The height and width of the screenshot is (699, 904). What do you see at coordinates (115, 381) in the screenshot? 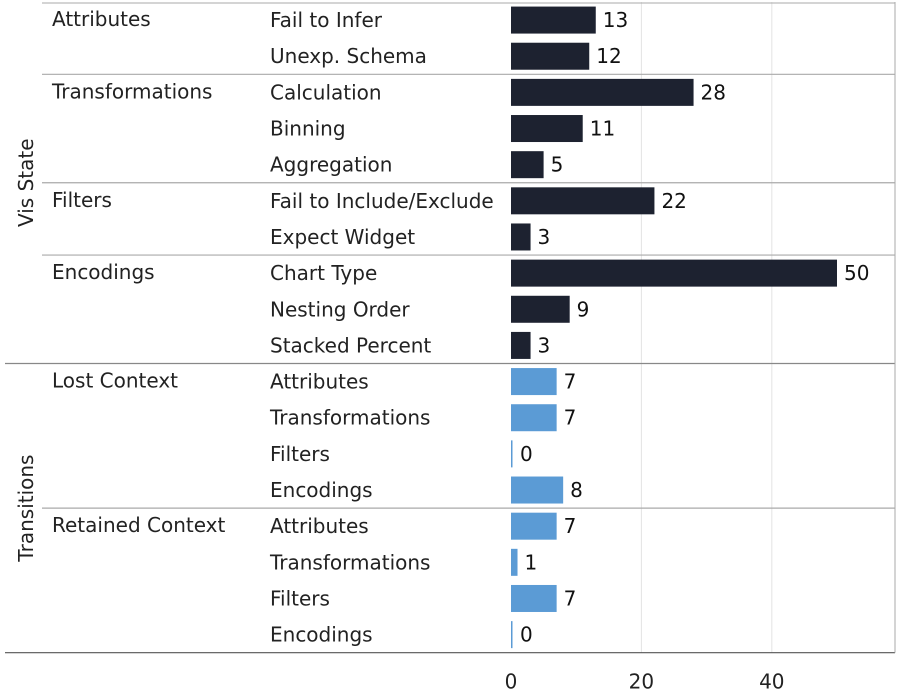
I see `section-label: Lost Context` at bounding box center [115, 381].